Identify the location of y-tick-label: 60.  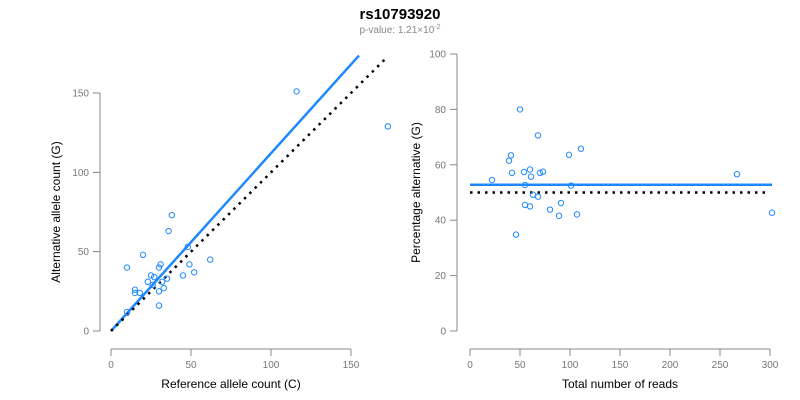
(441, 165).